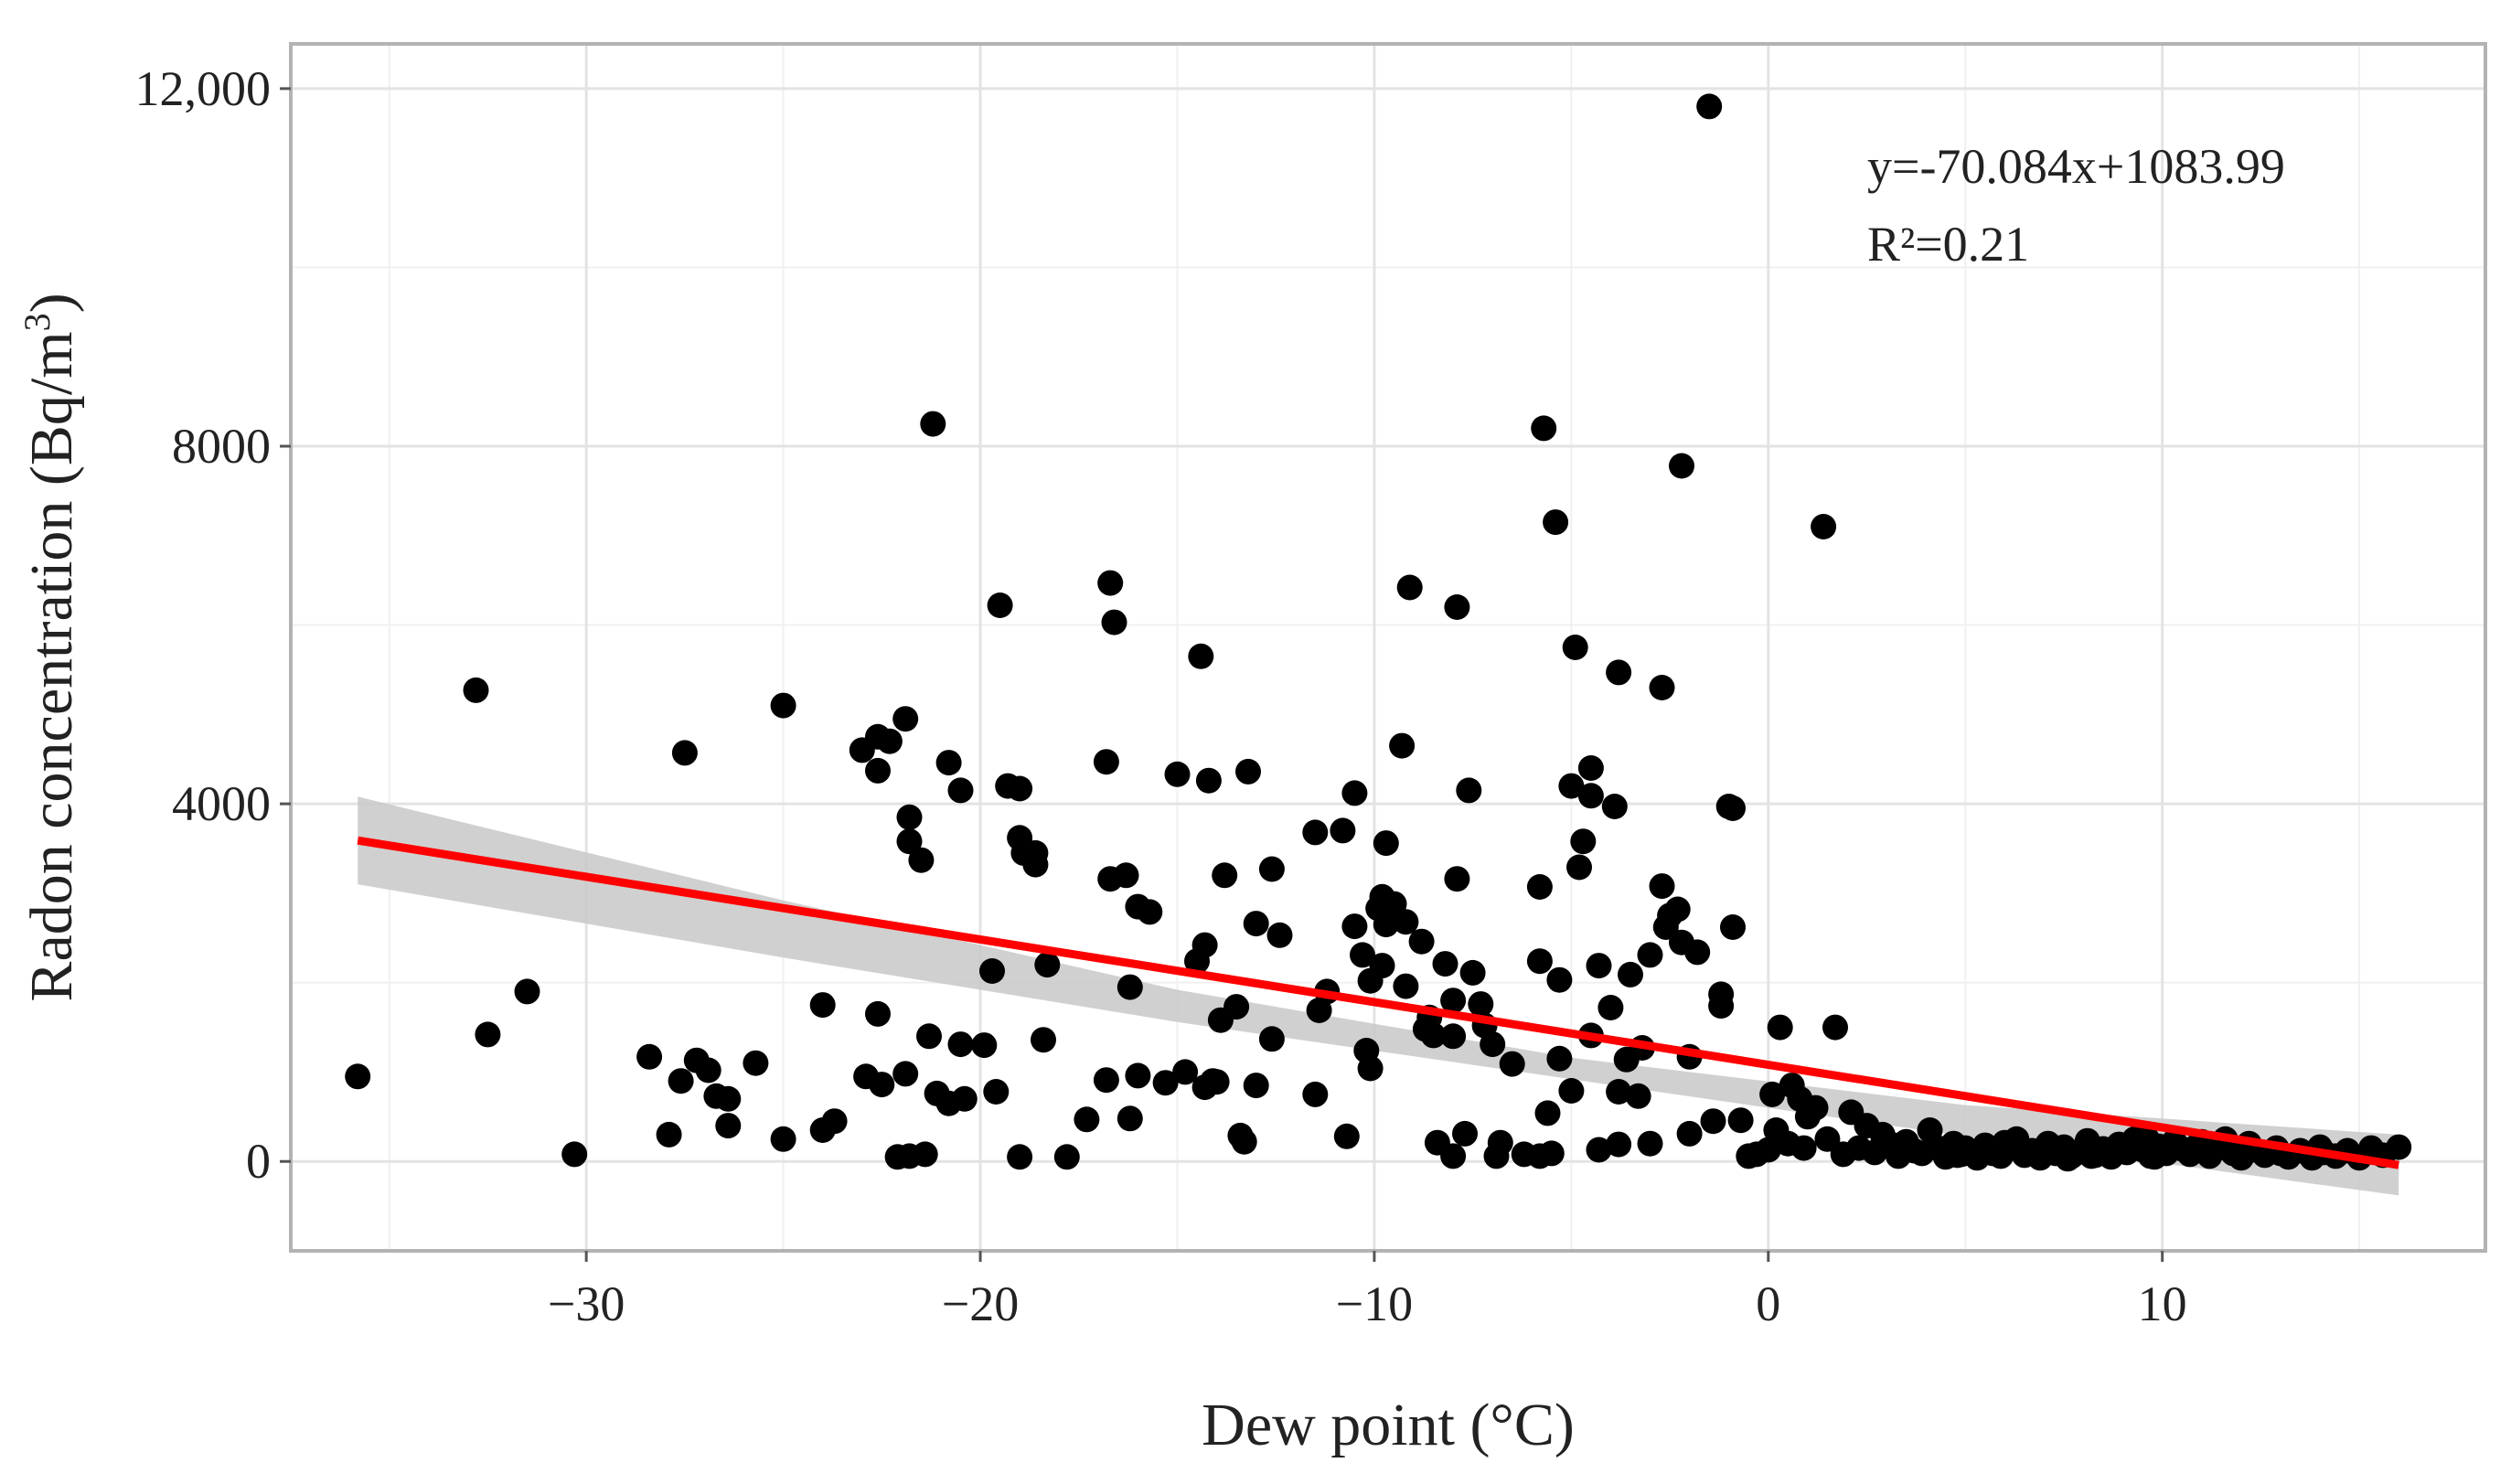  Describe the element at coordinates (51, 303) in the screenshot. I see `y-axis-title-close: )` at that location.